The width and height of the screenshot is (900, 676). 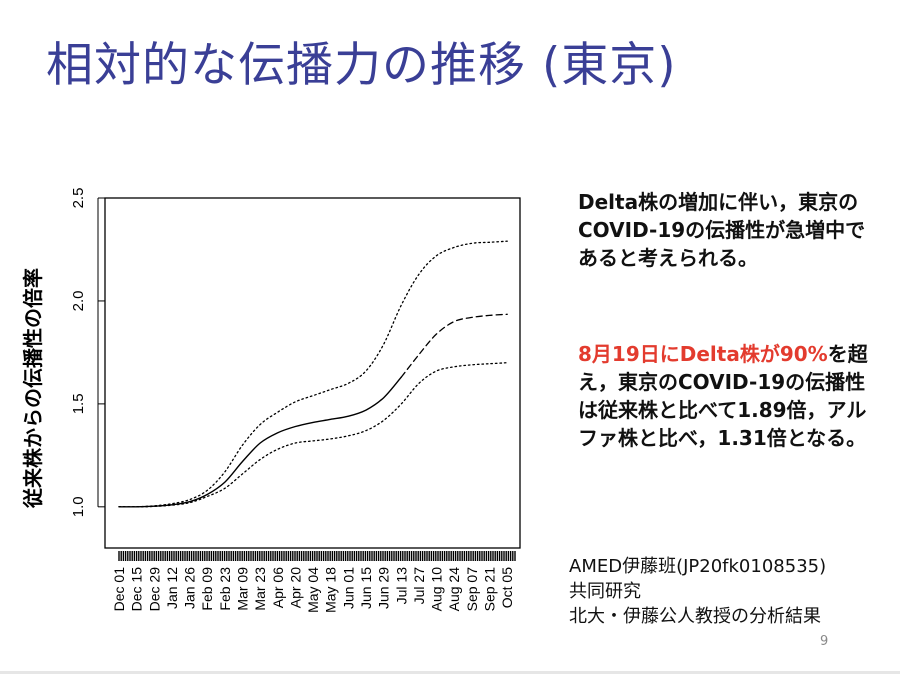 What do you see at coordinates (295, 587) in the screenshot?
I see `x-tick-label: Apr 20` at bounding box center [295, 587].